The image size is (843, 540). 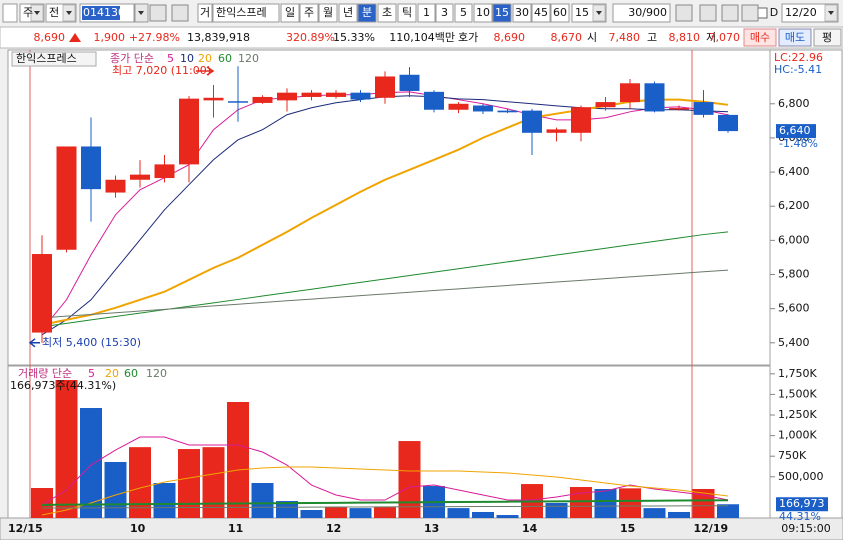 I want to click on legend-entry: 5, so click(x=170, y=58).